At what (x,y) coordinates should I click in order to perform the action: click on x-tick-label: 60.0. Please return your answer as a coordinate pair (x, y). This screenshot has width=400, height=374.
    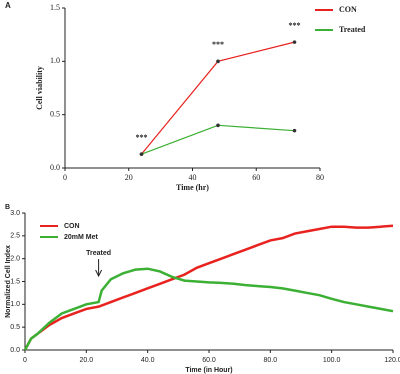
    Looking at the image, I should click on (209, 360).